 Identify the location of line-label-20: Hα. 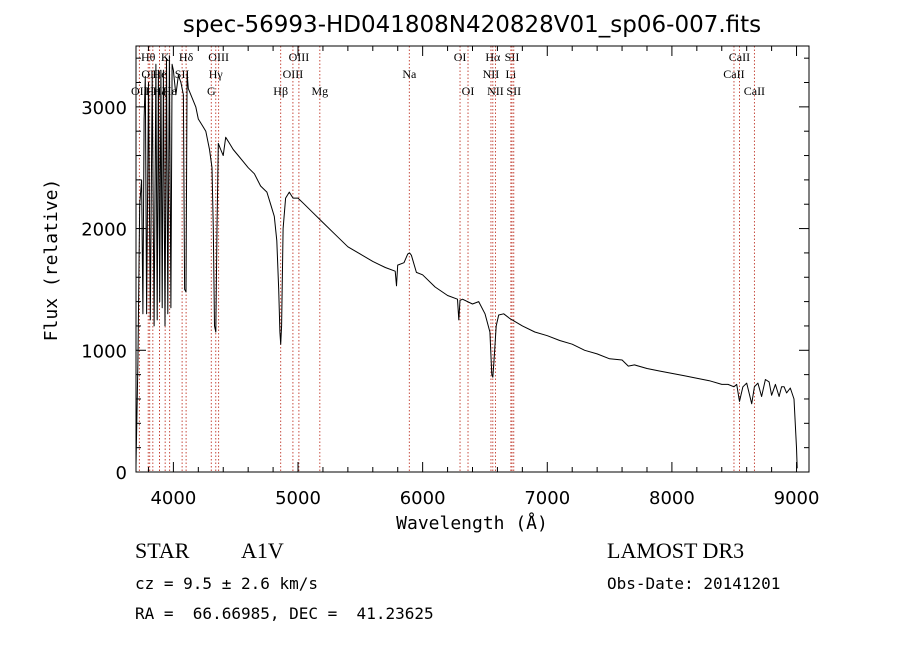
(493, 57).